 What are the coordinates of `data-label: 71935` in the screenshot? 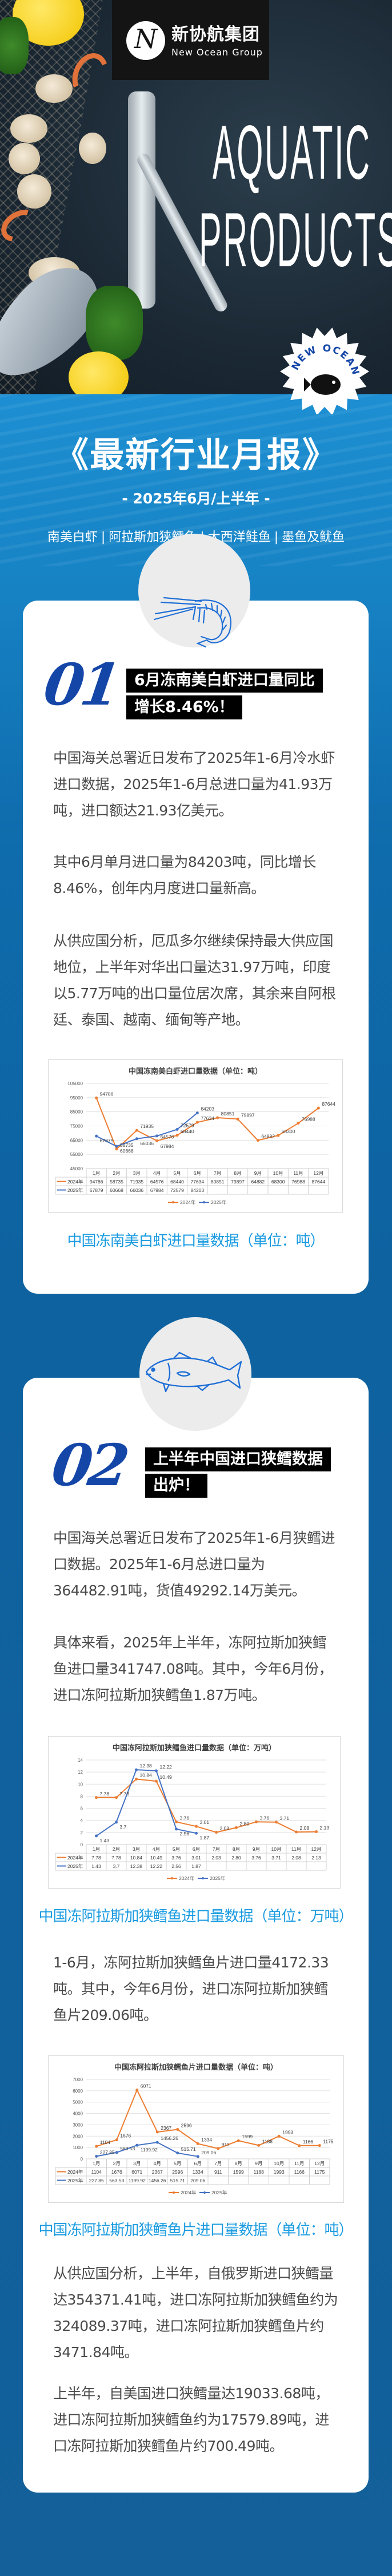 It's located at (147, 1126).